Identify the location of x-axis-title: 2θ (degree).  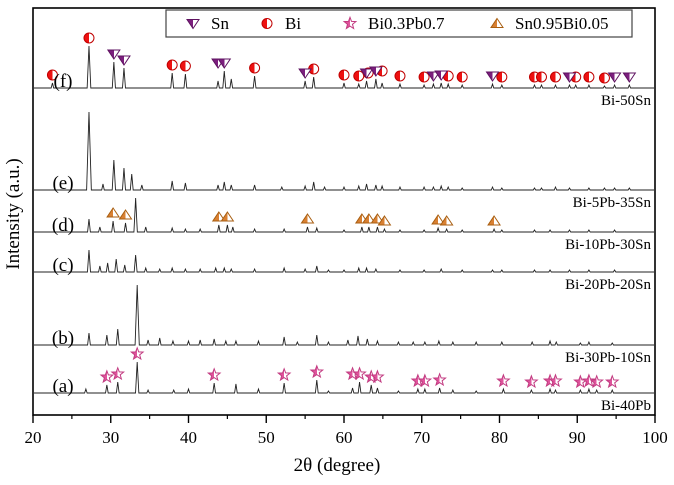
(337, 465).